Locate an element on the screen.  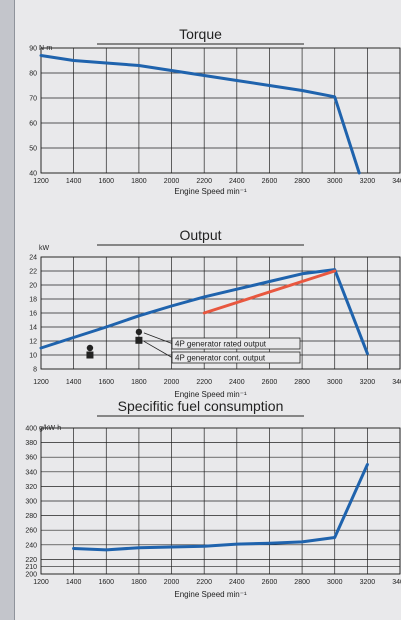
y-axis-unit: kW is located at coordinates (44, 248).